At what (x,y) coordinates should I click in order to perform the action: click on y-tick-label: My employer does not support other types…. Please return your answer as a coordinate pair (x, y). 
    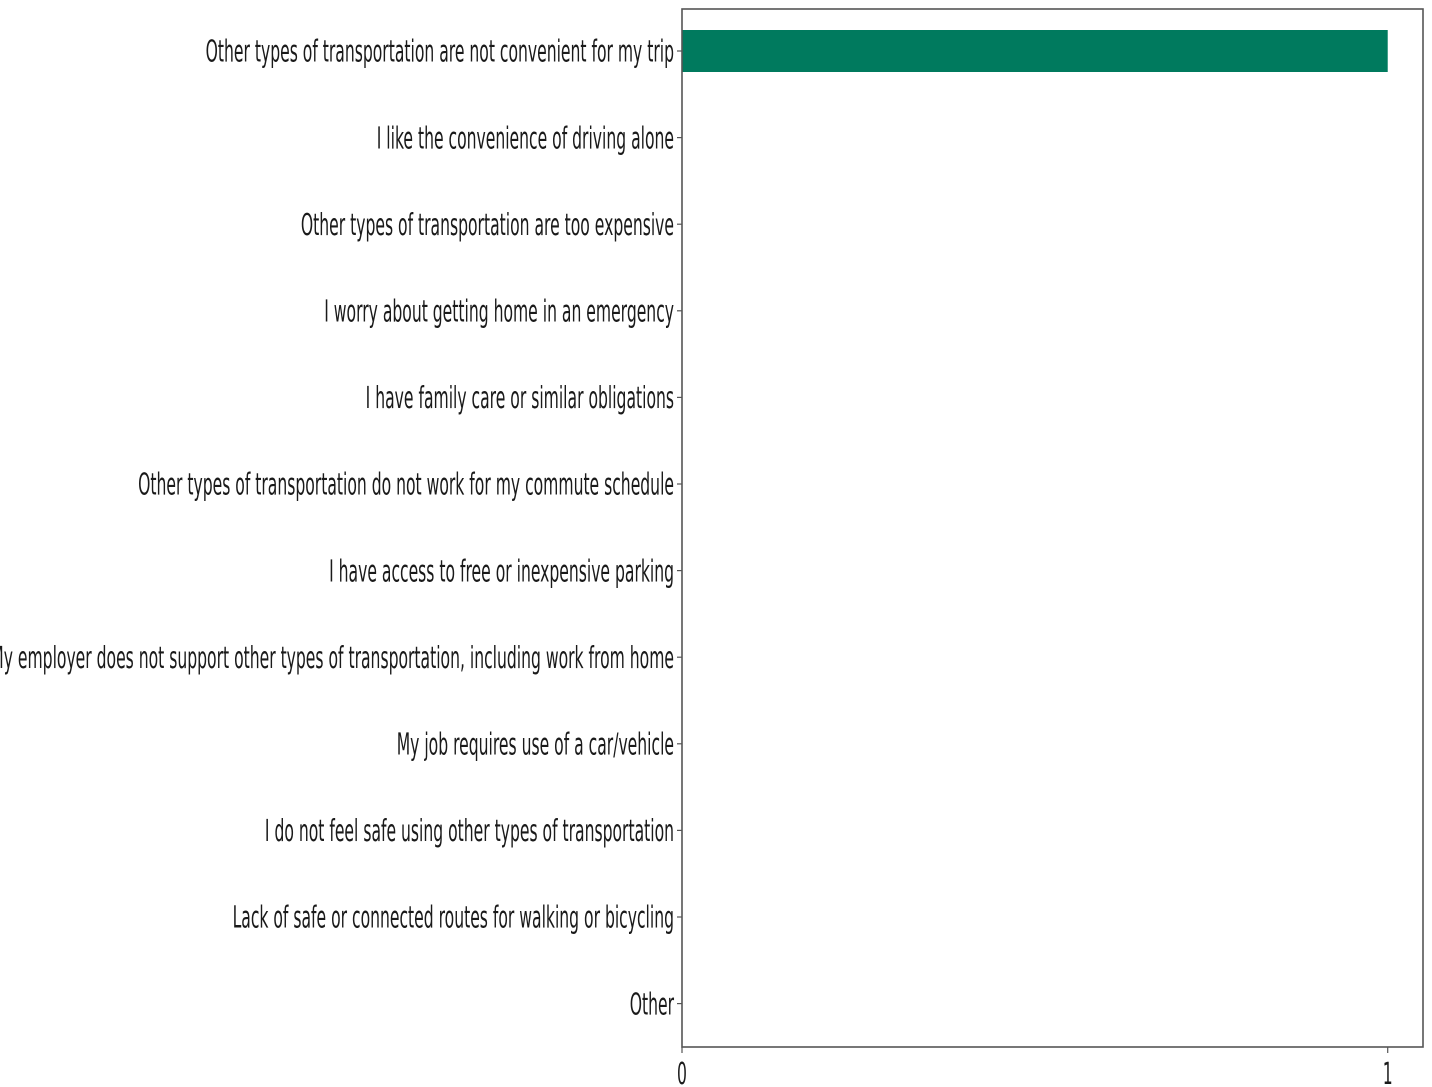
    Looking at the image, I should click on (337, 657).